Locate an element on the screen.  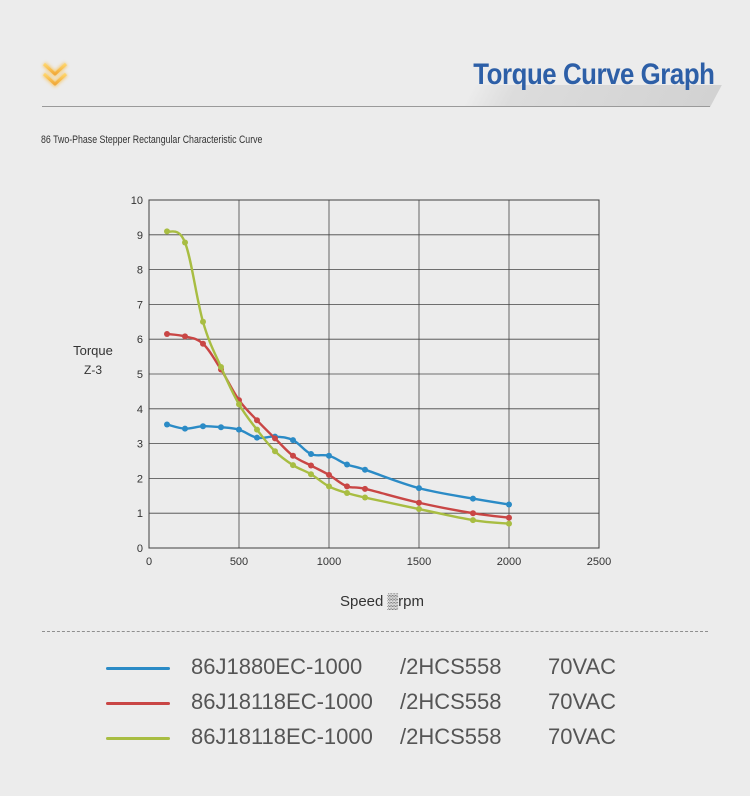
y-tick-label: 1 is located at coordinates (140, 514).